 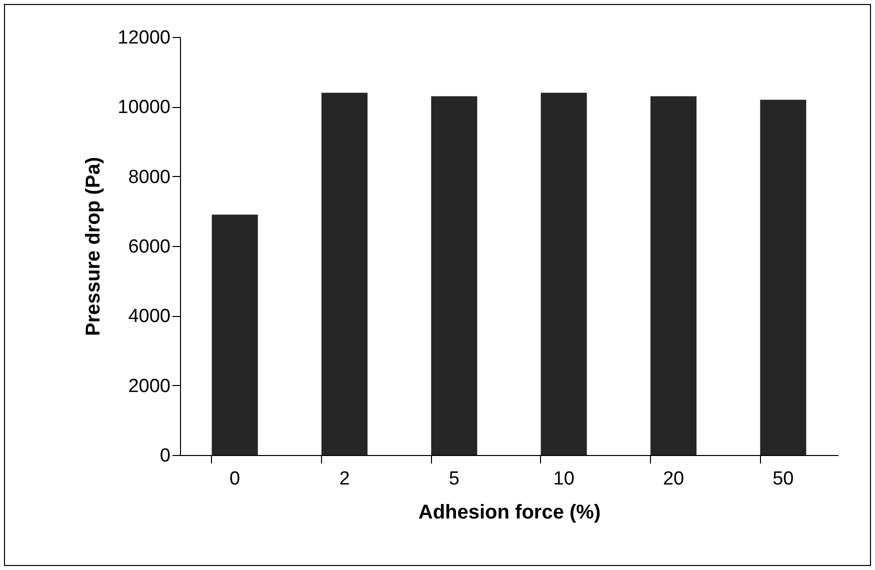 What do you see at coordinates (673, 479) in the screenshot?
I see `x-tick-label: 20` at bounding box center [673, 479].